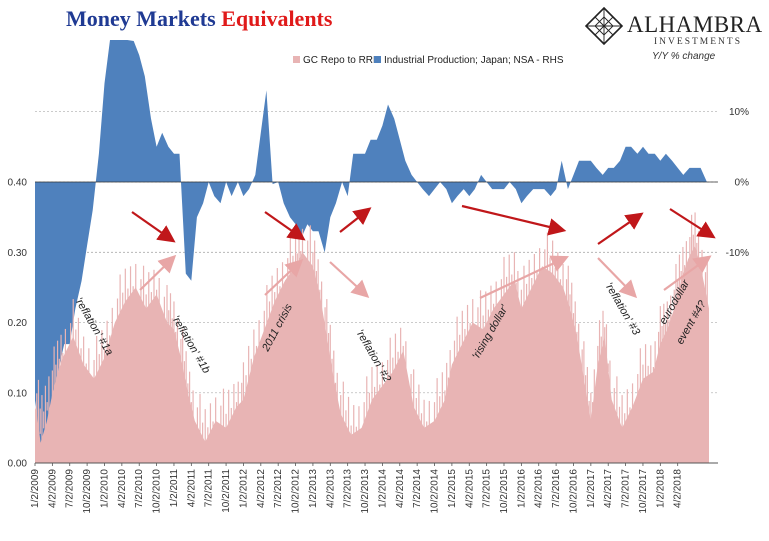 This screenshot has width=769, height=541. Describe the element at coordinates (191, 488) in the screenshot. I see `x-tick-label: 4/2/2011` at that location.